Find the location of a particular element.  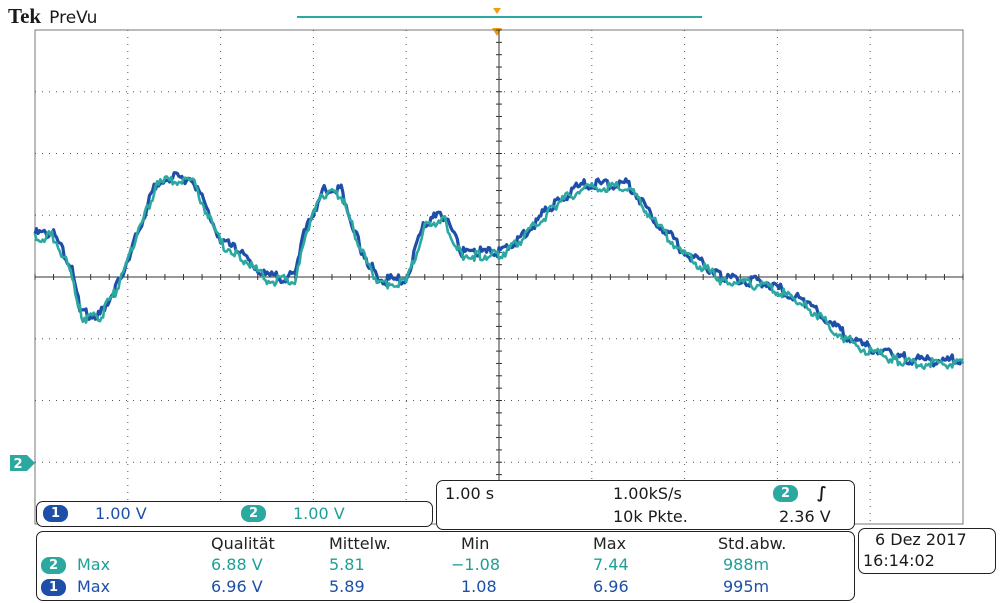

row-ch2-badge: 2 is located at coordinates (54, 565).